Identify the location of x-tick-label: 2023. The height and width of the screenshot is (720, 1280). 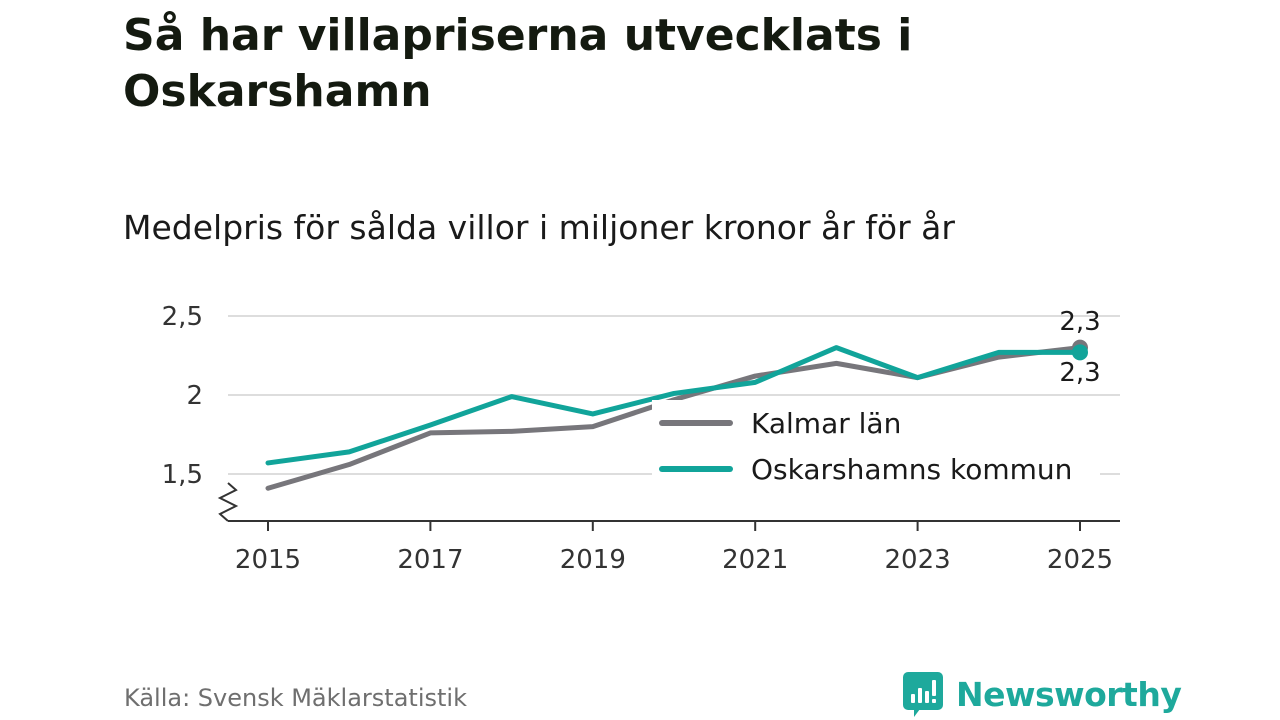
(918, 560).